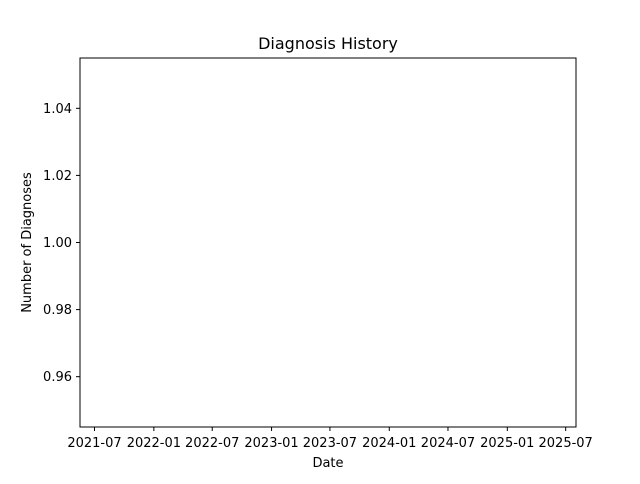  I want to click on x-tick-label: 2021-07, so click(94, 443).